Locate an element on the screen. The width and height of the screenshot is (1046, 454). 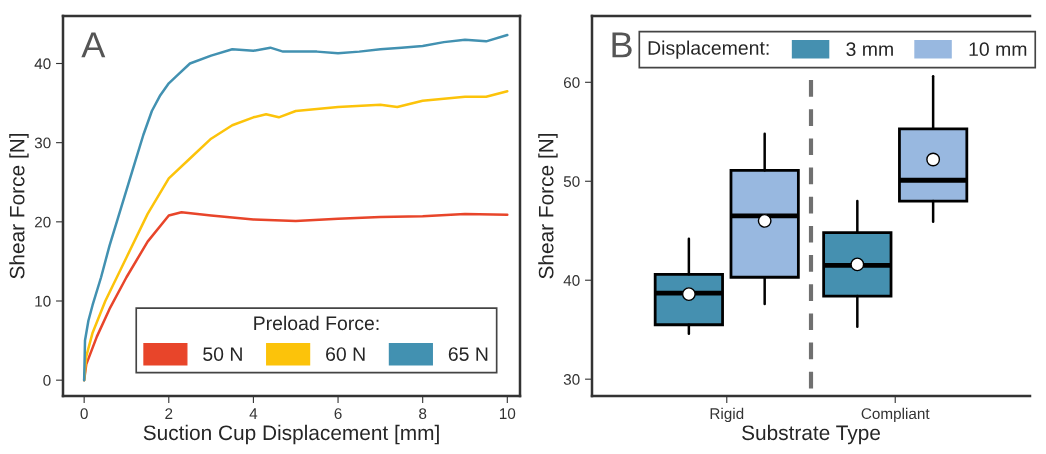
y-tick-label: 50 is located at coordinates (571, 181).